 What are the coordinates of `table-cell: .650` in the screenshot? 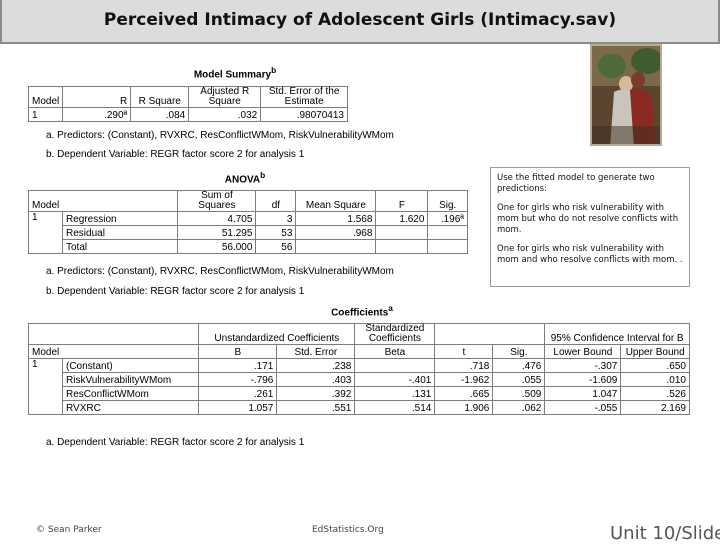 It's located at (655, 365).